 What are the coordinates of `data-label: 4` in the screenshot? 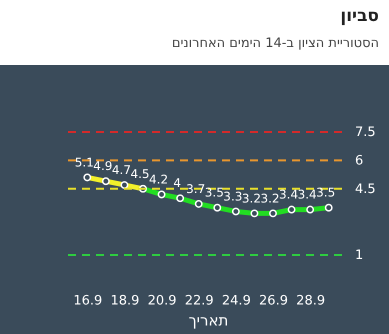 It's located at (177, 183).